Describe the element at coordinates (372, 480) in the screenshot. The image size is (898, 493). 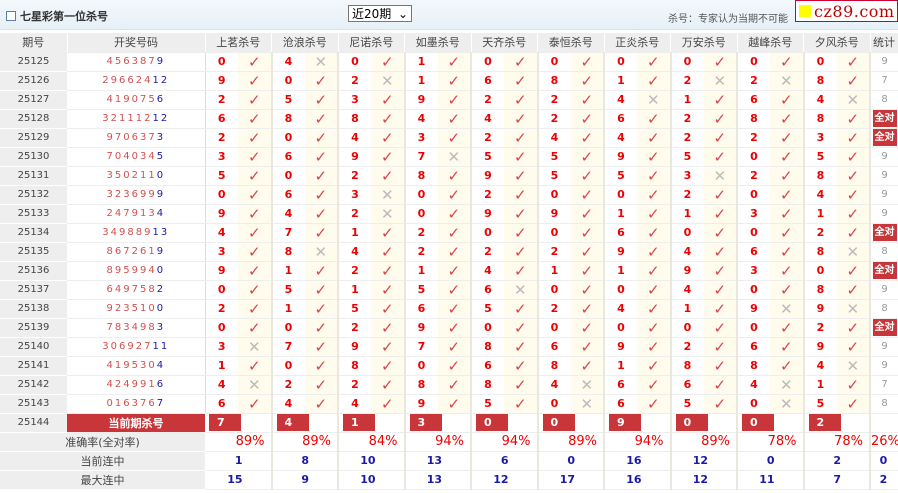
I see `expert-max-streak: 10` at that location.